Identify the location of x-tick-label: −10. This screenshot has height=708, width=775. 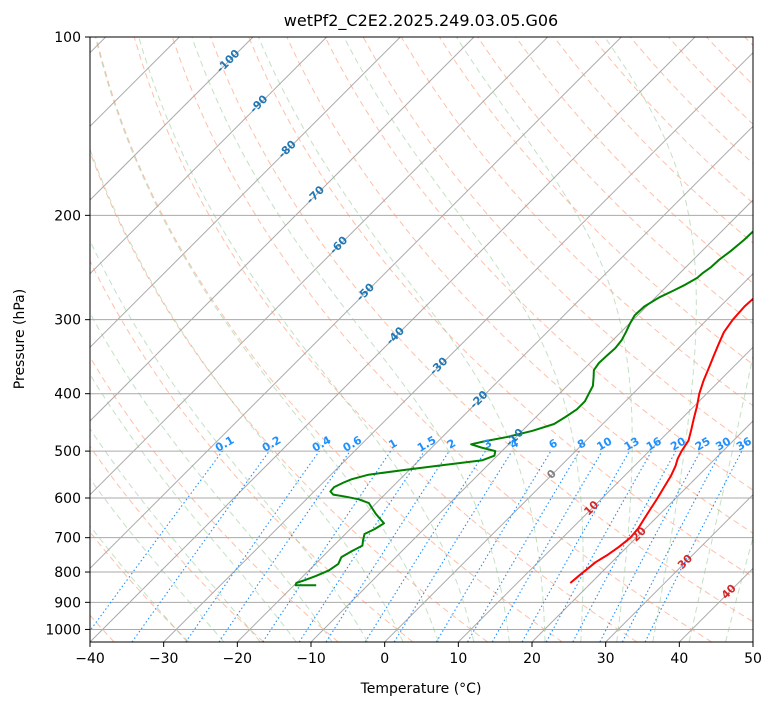
(311, 659).